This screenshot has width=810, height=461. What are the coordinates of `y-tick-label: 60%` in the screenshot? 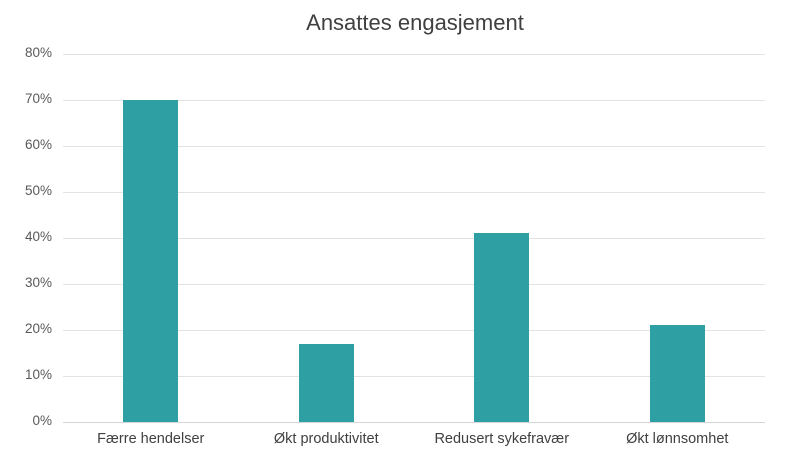 It's located at (38, 144).